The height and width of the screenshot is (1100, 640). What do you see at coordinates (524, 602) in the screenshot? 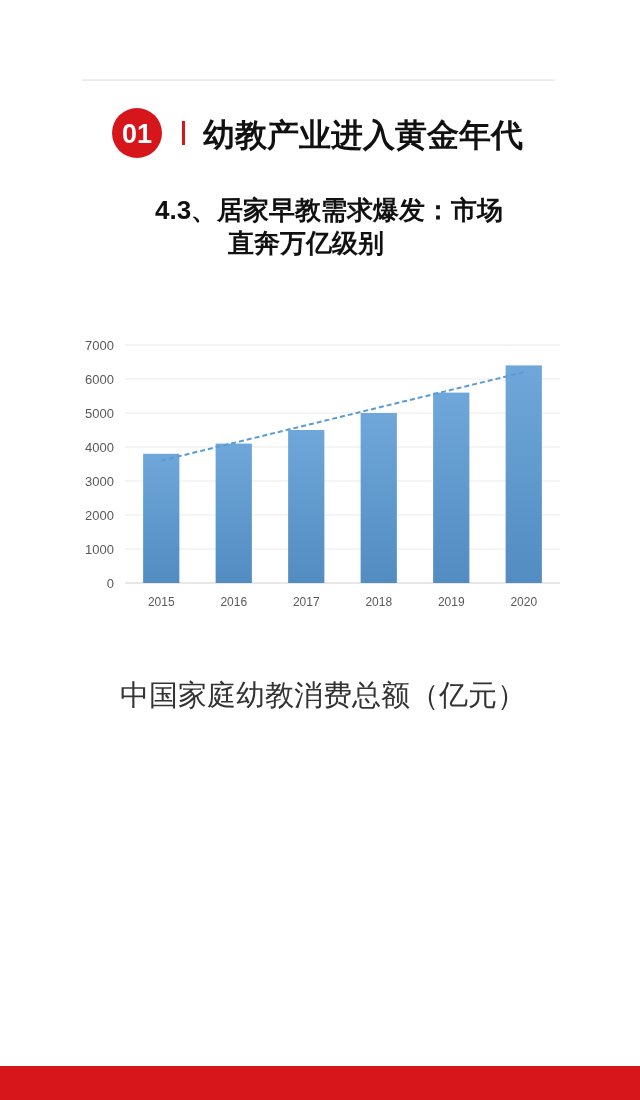
I see `x-tick-label: 2020` at bounding box center [524, 602].